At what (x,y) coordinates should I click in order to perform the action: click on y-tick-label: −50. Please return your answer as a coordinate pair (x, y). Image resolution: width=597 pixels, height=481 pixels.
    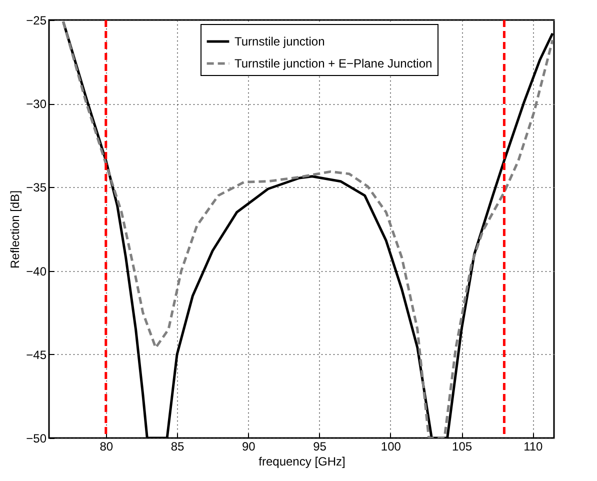
    Looking at the image, I should click on (36, 439).